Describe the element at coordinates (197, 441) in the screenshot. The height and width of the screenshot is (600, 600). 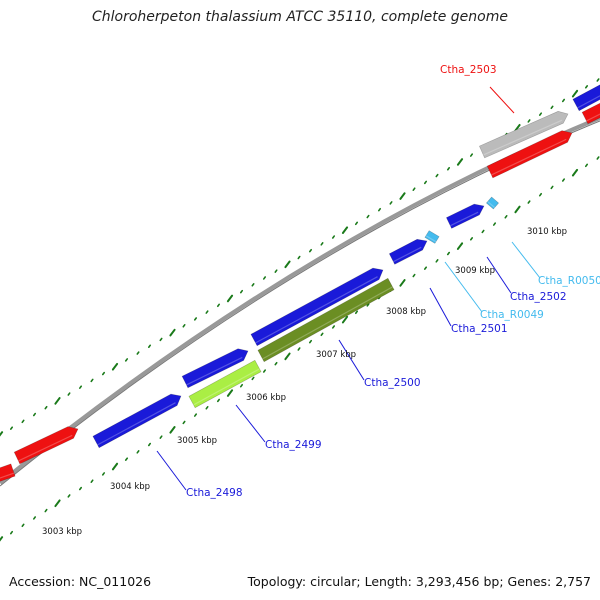
I see `scale-label: 3005 kbp` at that location.